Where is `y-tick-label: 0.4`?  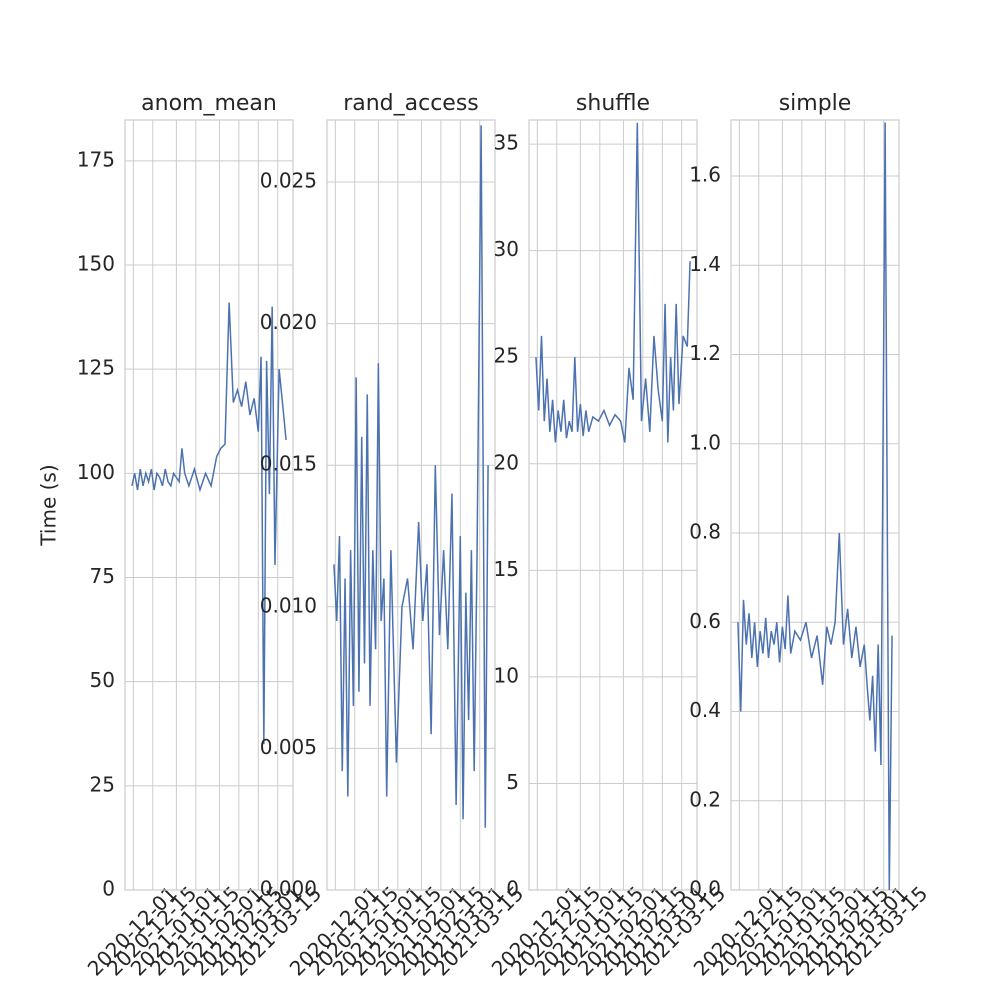
y-tick-label: 0.4 is located at coordinates (705, 710).